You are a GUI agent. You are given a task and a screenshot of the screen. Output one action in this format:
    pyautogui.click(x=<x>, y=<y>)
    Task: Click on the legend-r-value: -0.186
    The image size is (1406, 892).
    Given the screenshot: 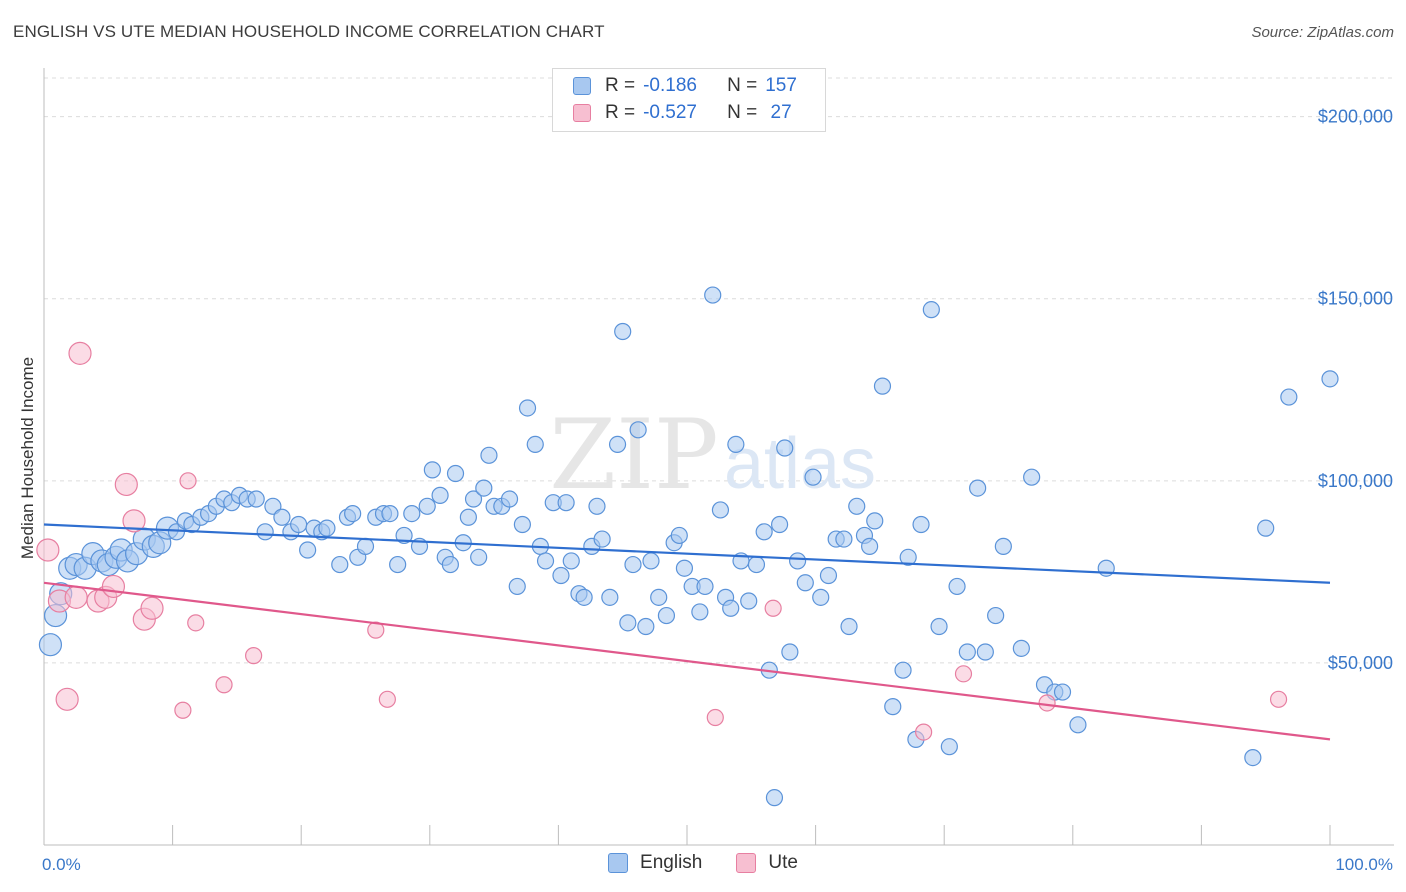 What is the action you would take?
    pyautogui.click(x=670, y=85)
    